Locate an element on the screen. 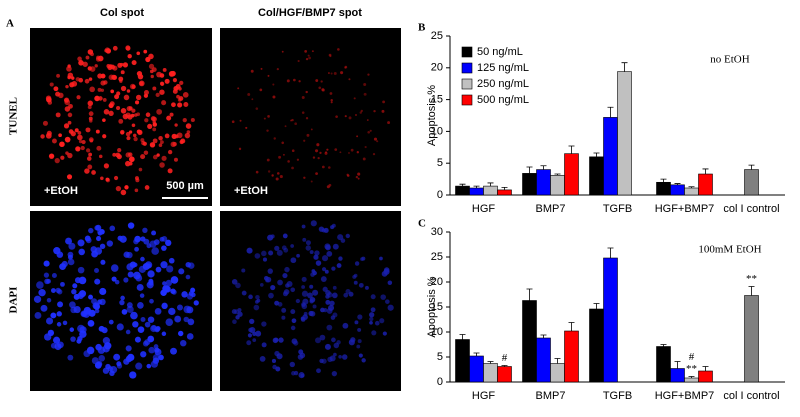 Image resolution: width=800 pixels, height=417 pixels. column-title: Col/HGF/BMP7 spot is located at coordinates (310, 13).